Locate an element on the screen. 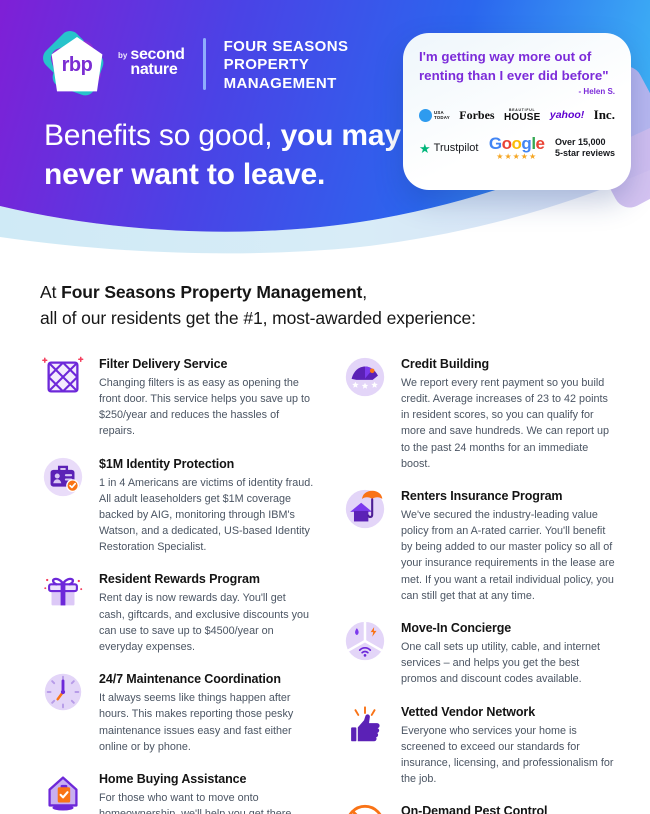 This screenshot has height=814, width=650. by-label: by is located at coordinates (123, 55).